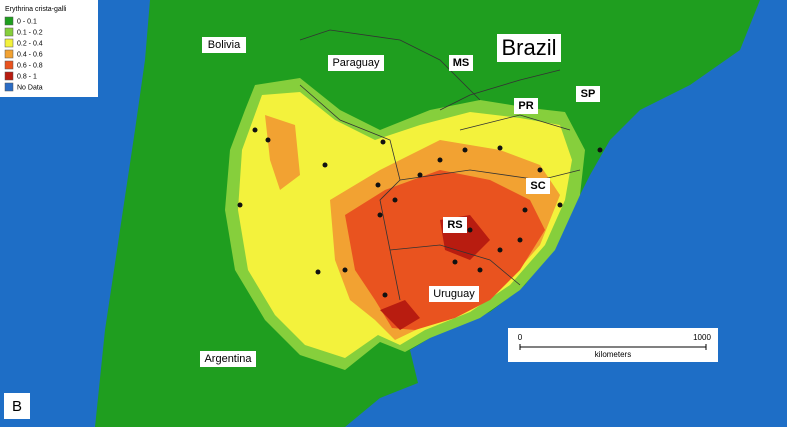 The height and width of the screenshot is (427, 787). I want to click on place-label: Bolivia, so click(224, 45).